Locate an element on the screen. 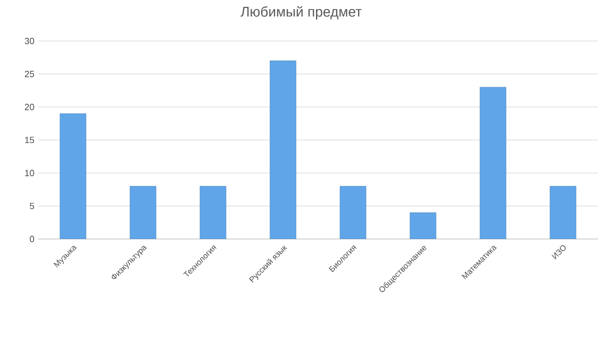  y-tick-label: 0 is located at coordinates (32, 239).